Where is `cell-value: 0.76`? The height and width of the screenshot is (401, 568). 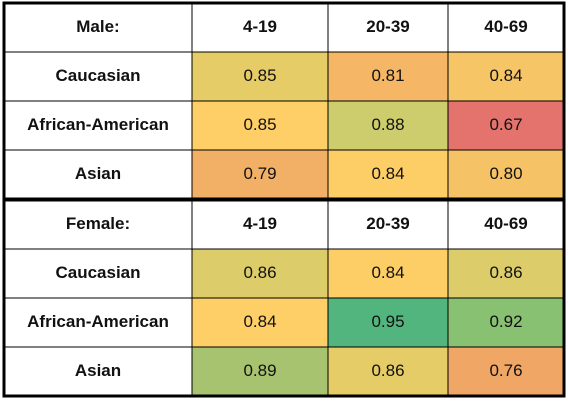
cell-value: 0.76 is located at coordinates (505, 370).